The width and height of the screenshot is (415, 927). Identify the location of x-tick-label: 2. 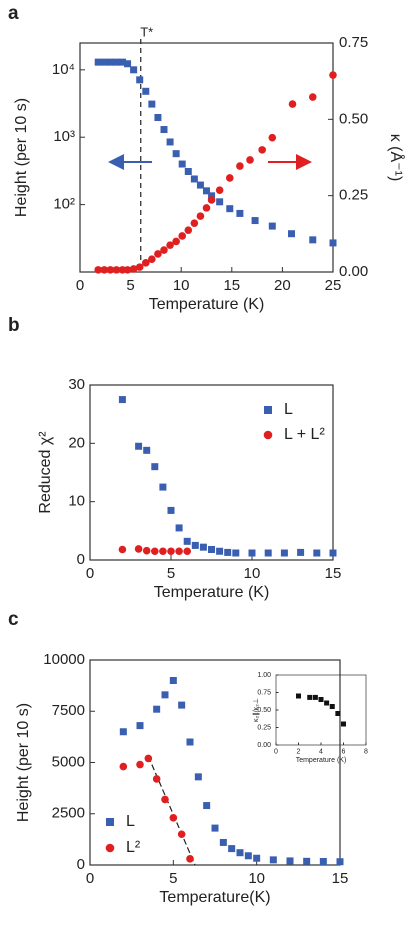
(299, 751).